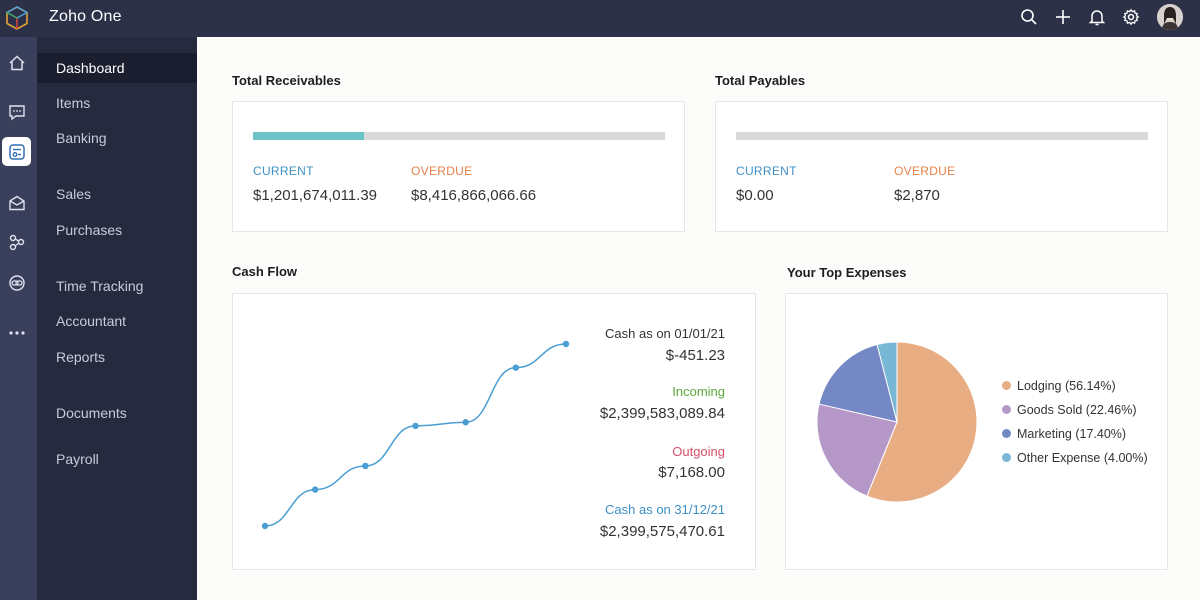 The height and width of the screenshot is (600, 1200). I want to click on sidebar-item-accountant: Accountant, so click(91, 321).